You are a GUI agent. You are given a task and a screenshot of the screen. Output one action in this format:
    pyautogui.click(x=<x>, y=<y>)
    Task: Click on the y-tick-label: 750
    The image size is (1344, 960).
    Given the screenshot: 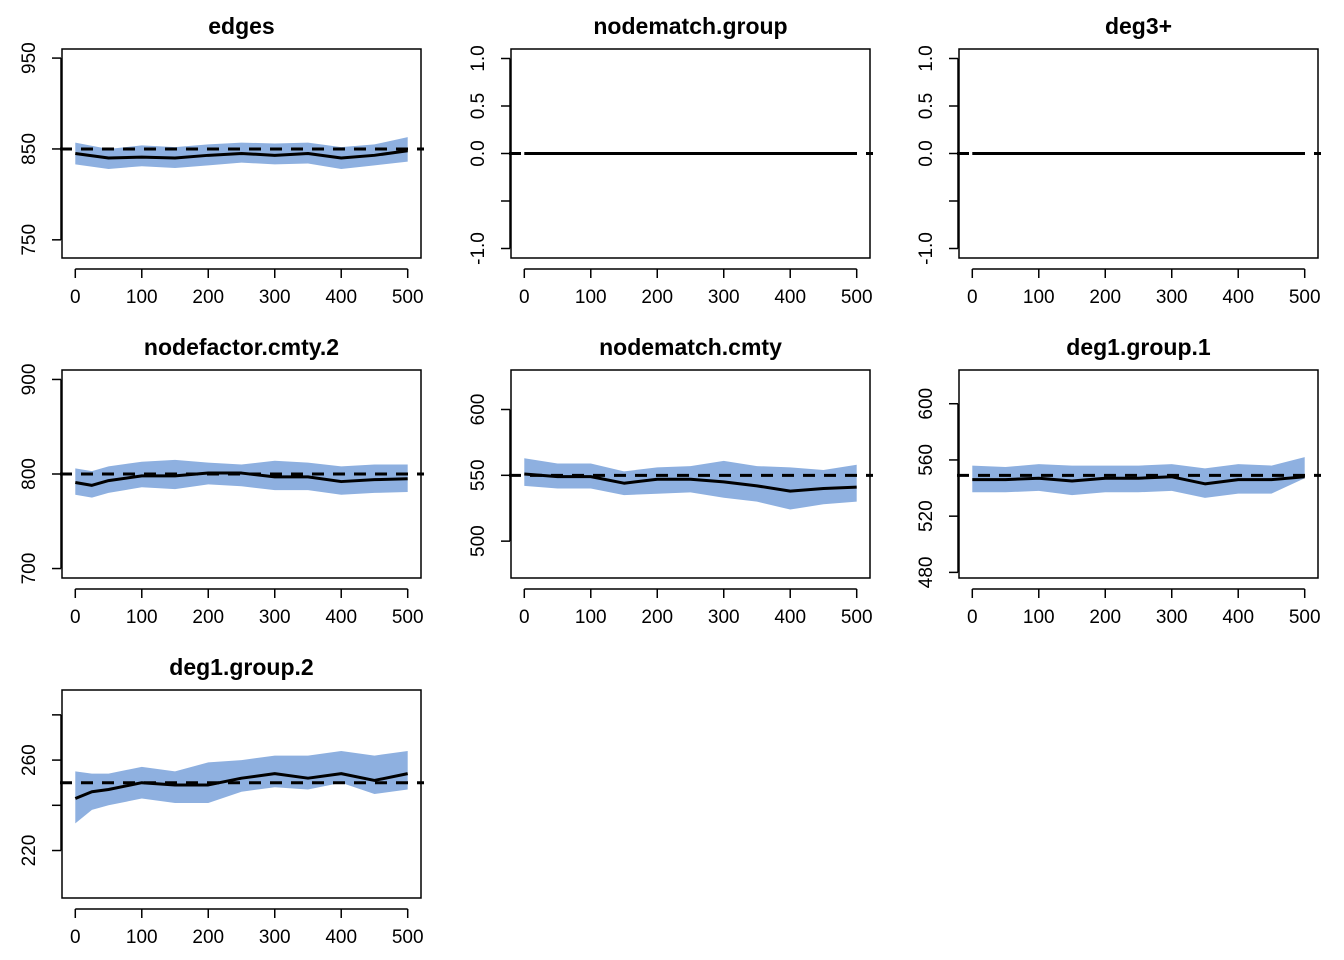 What is the action you would take?
    pyautogui.click(x=29, y=240)
    